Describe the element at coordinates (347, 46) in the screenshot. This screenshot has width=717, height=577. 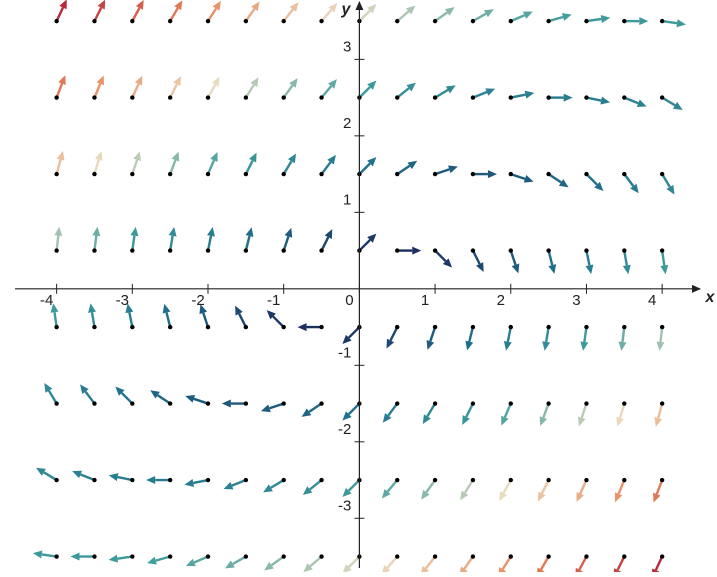
I see `y-tick-label: 3` at that location.